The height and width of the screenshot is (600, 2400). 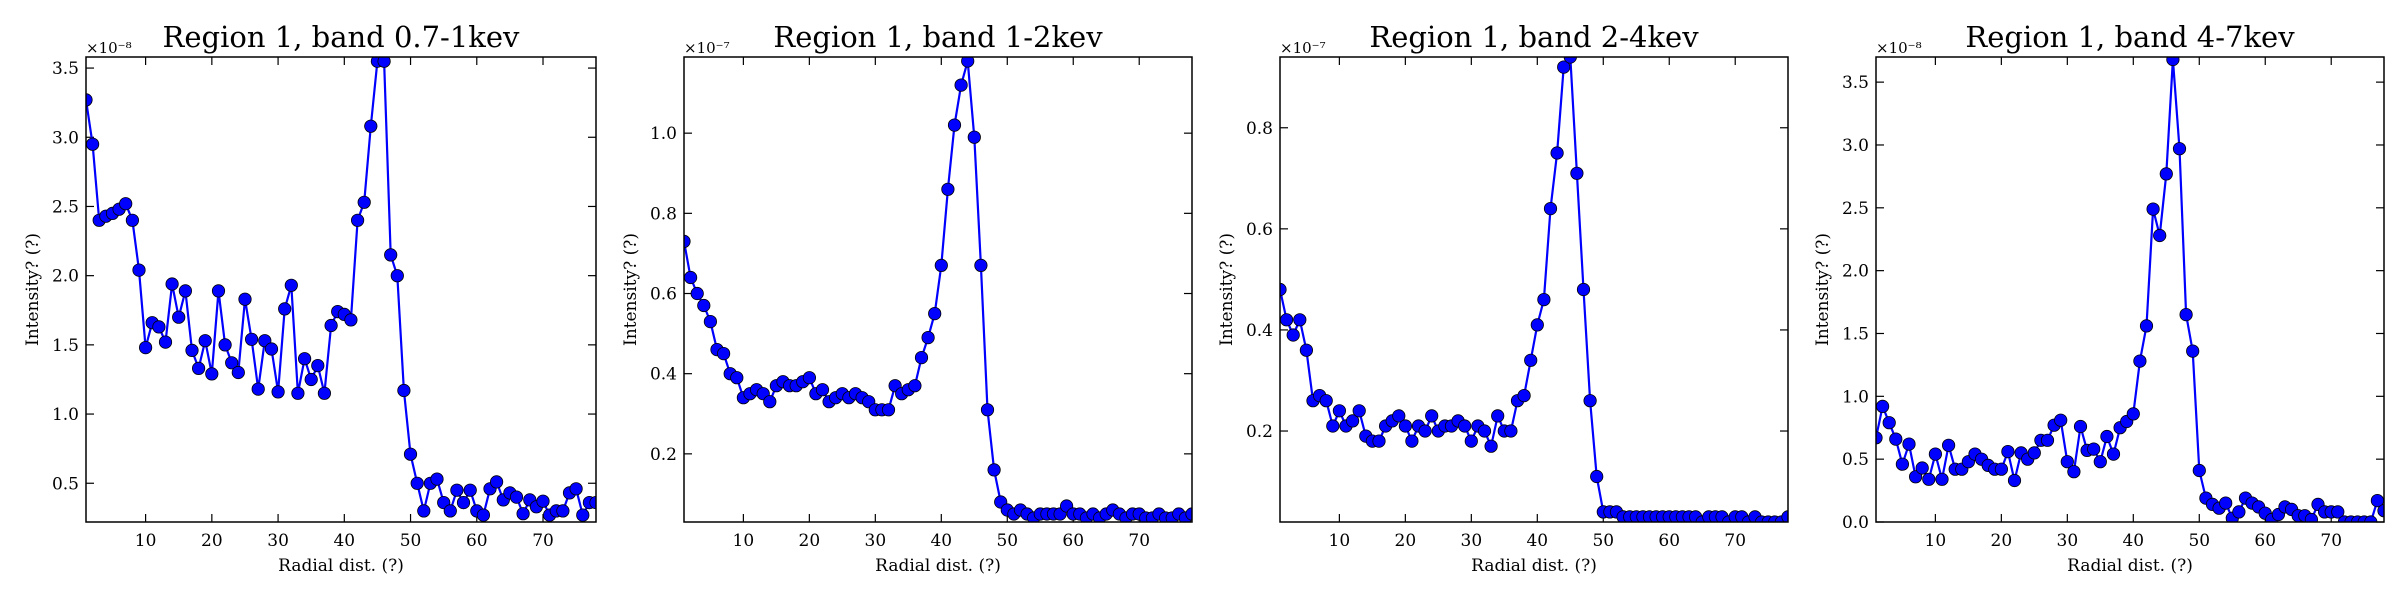 I want to click on y-tick-label: 0.5, so click(x=1855, y=460).